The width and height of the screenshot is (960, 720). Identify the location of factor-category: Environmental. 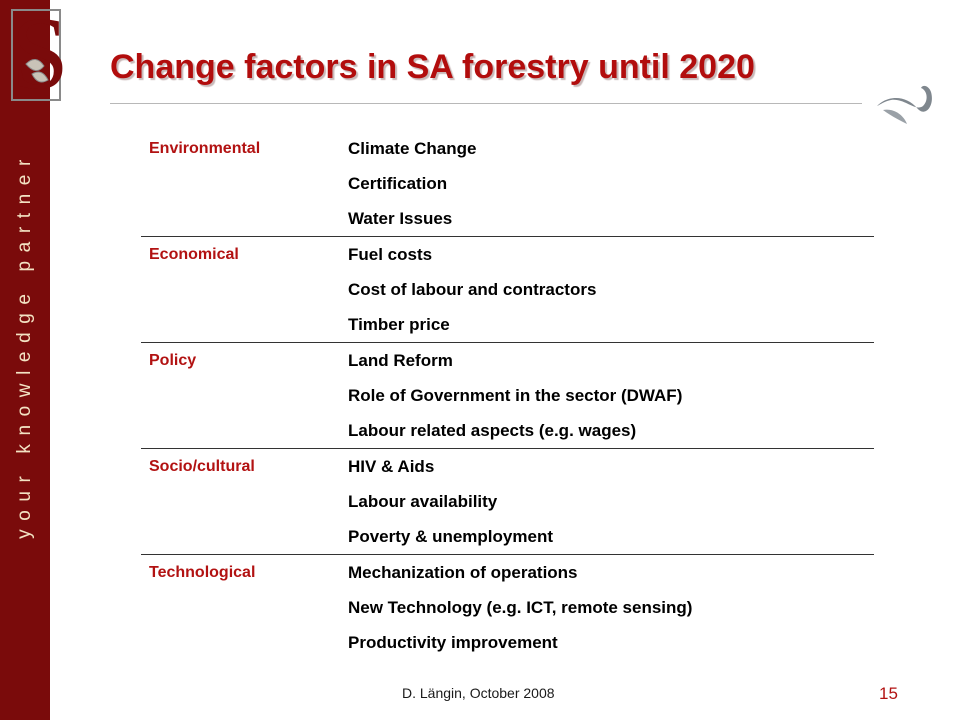
(205, 148).